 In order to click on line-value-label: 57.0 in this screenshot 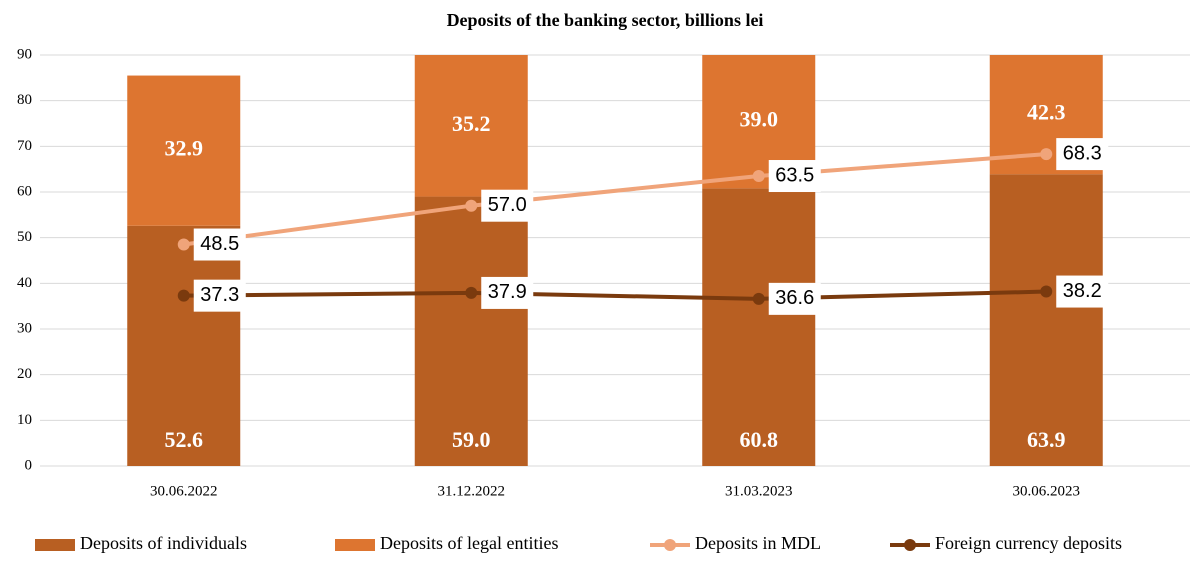, I will do `click(507, 205)`.